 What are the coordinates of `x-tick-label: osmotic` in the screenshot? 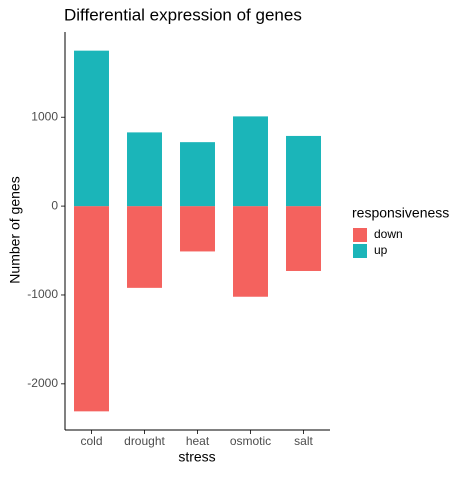 It's located at (250, 441).